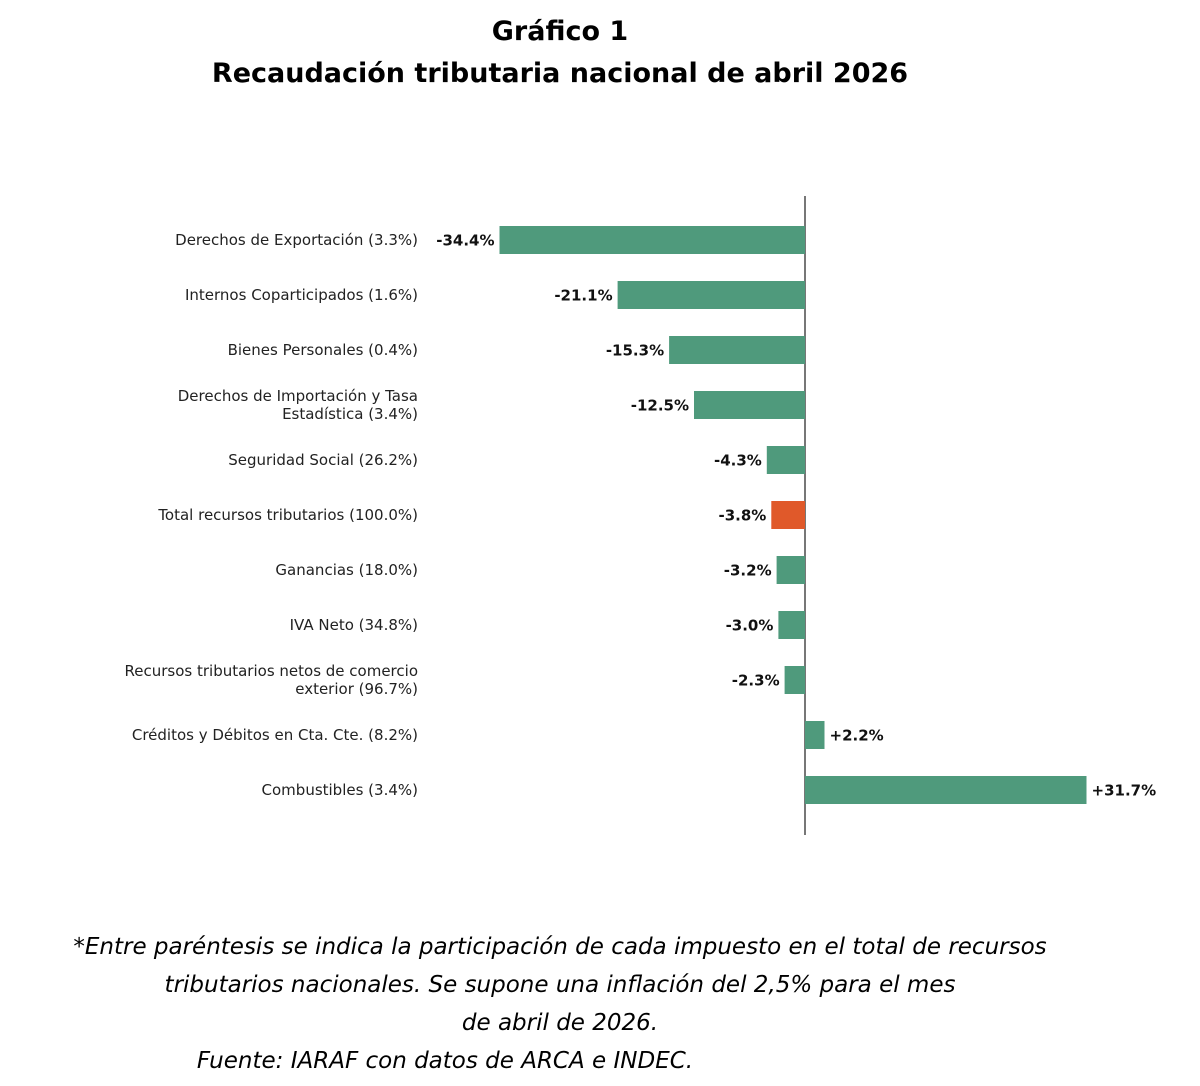  What do you see at coordinates (346, 570) in the screenshot?
I see `category-label-6: Ganancias (18.0%)` at bounding box center [346, 570].